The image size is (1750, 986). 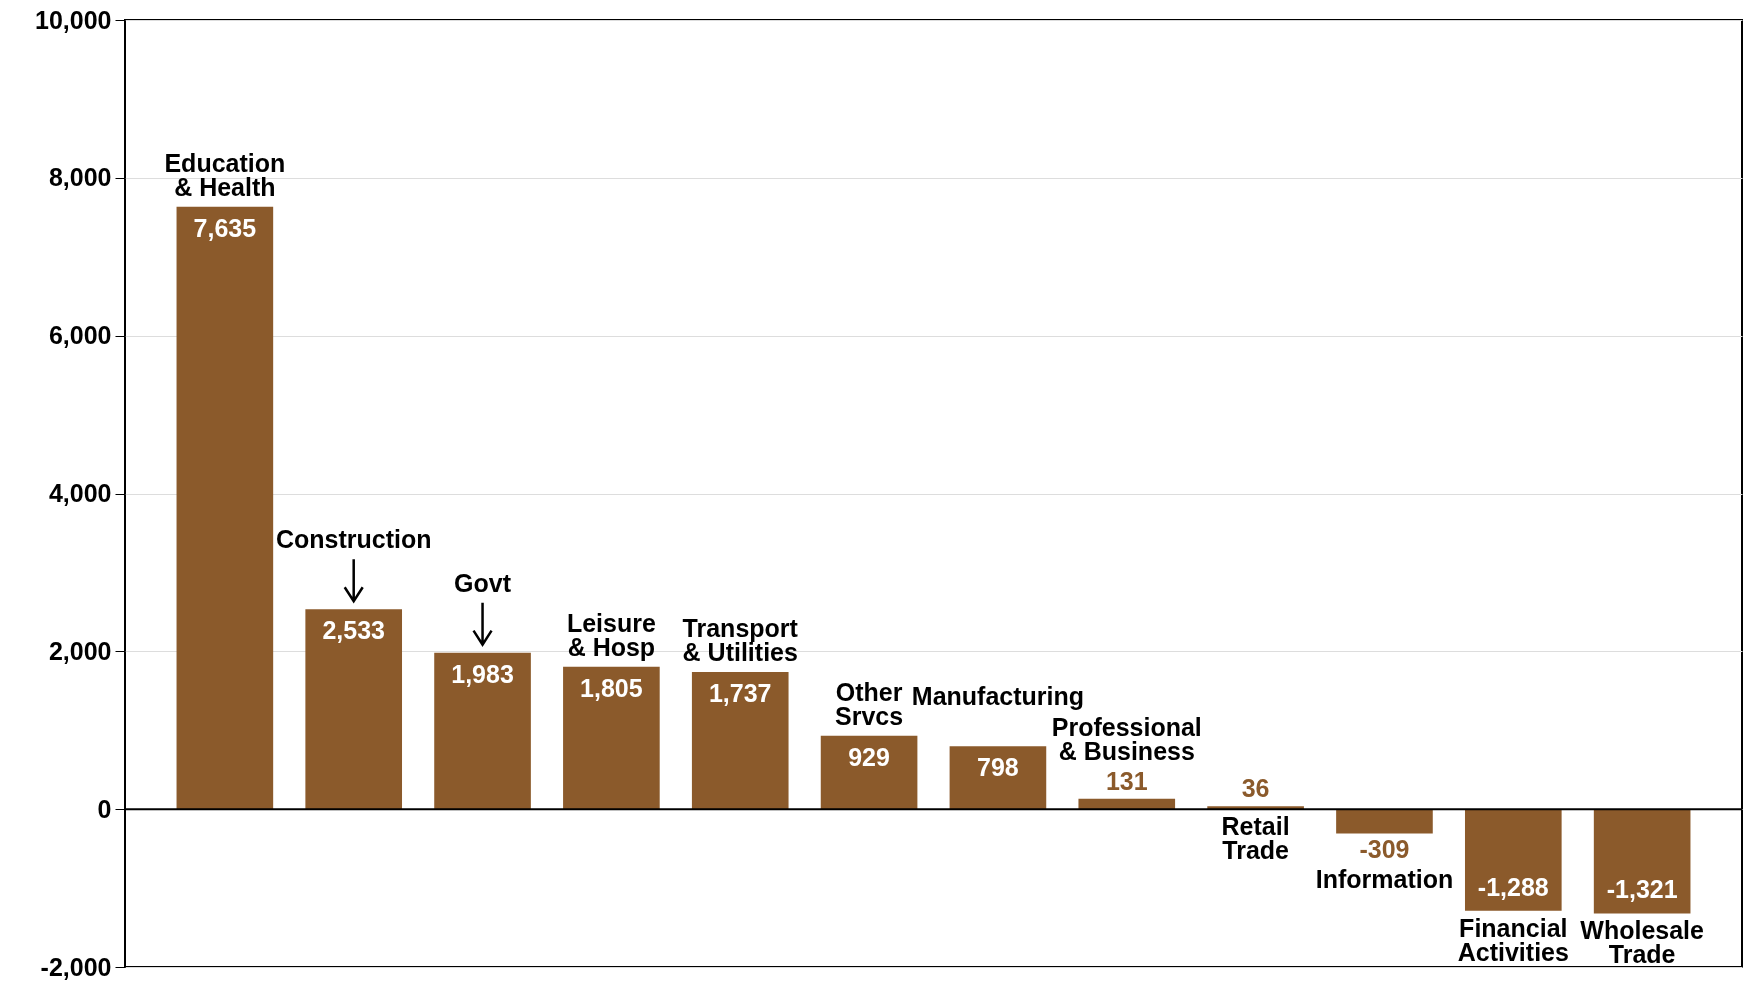 I want to click on data-label: -1,321, so click(x=1642, y=889).